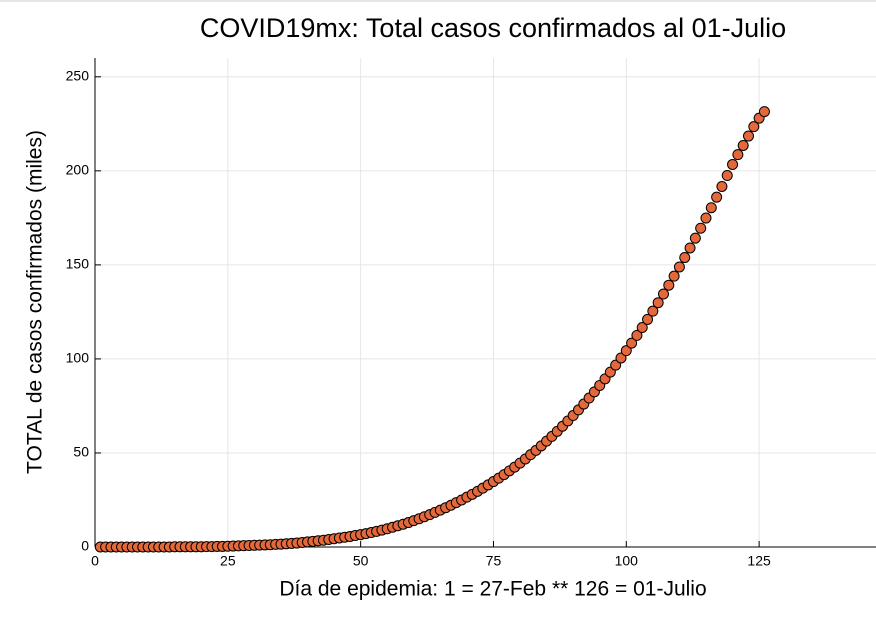 Image resolution: width=876 pixels, height=630 pixels. I want to click on x-tick-label: 75, so click(494, 561).